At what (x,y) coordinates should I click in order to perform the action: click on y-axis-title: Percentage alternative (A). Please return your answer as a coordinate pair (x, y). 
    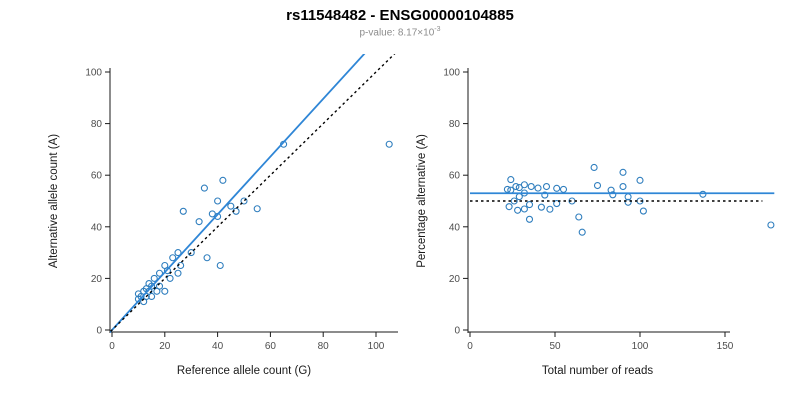
    Looking at the image, I should click on (422, 201).